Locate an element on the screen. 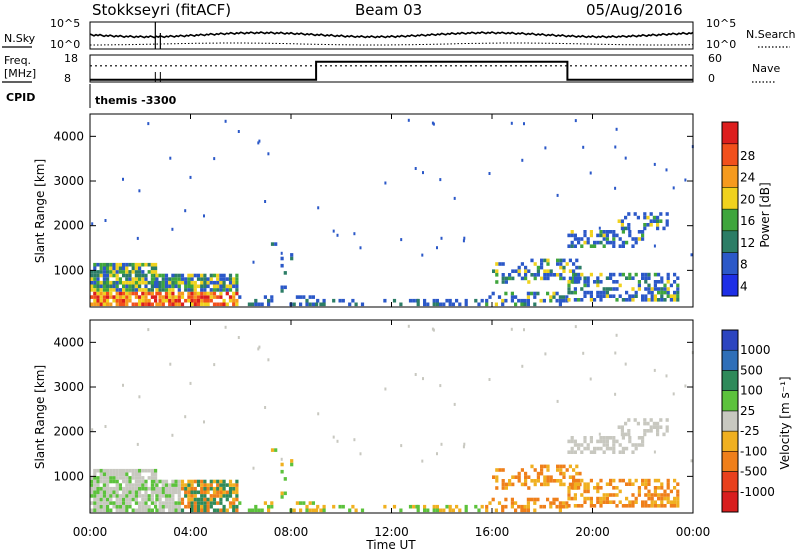 The image size is (800, 554). y-tick-label: 1000 is located at coordinates (68, 476).